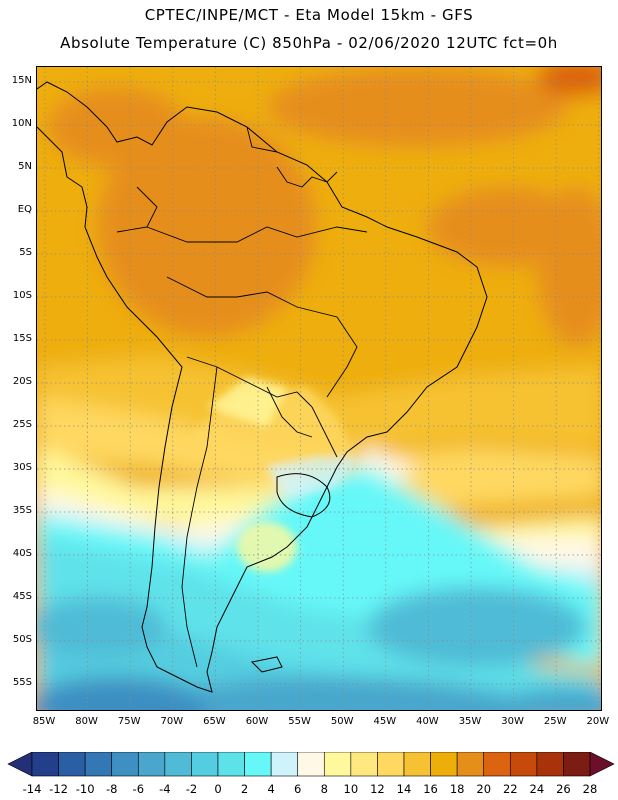 The width and height of the screenshot is (618, 800). What do you see at coordinates (257, 721) in the screenshot?
I see `longitude-tick-label: 60W` at bounding box center [257, 721].